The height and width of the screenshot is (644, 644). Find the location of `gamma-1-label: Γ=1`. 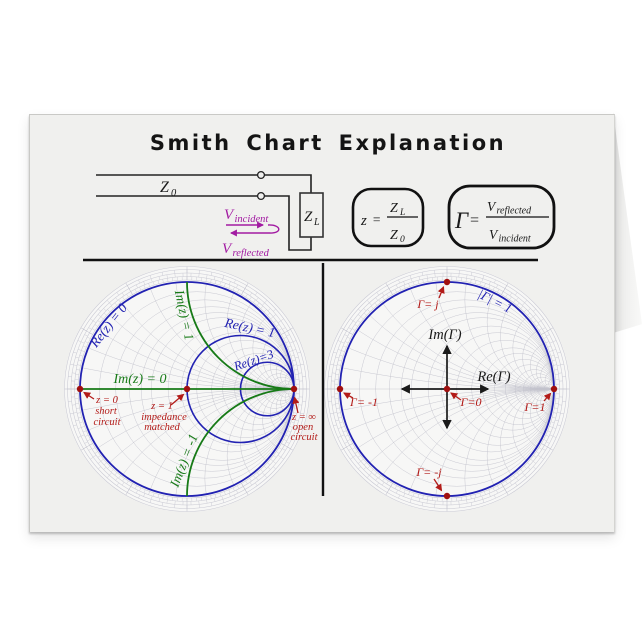

gamma-1-label: Γ=1 is located at coordinates (535, 407).